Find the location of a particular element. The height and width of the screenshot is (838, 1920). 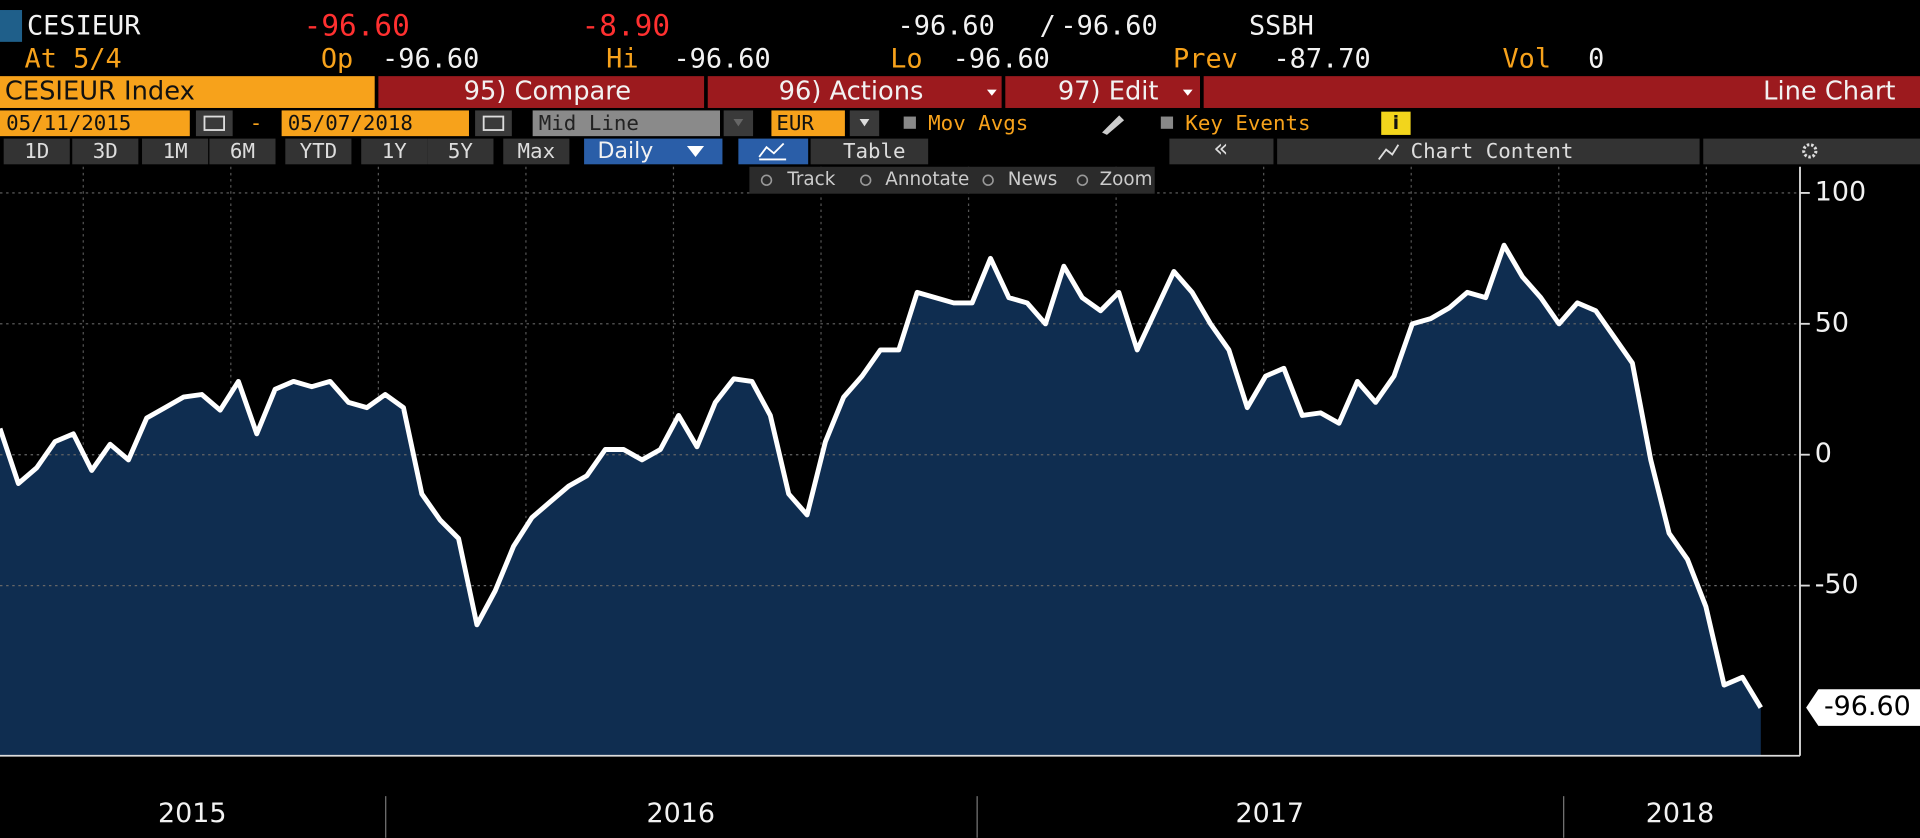

edit-button is located at coordinates (1102, 92).